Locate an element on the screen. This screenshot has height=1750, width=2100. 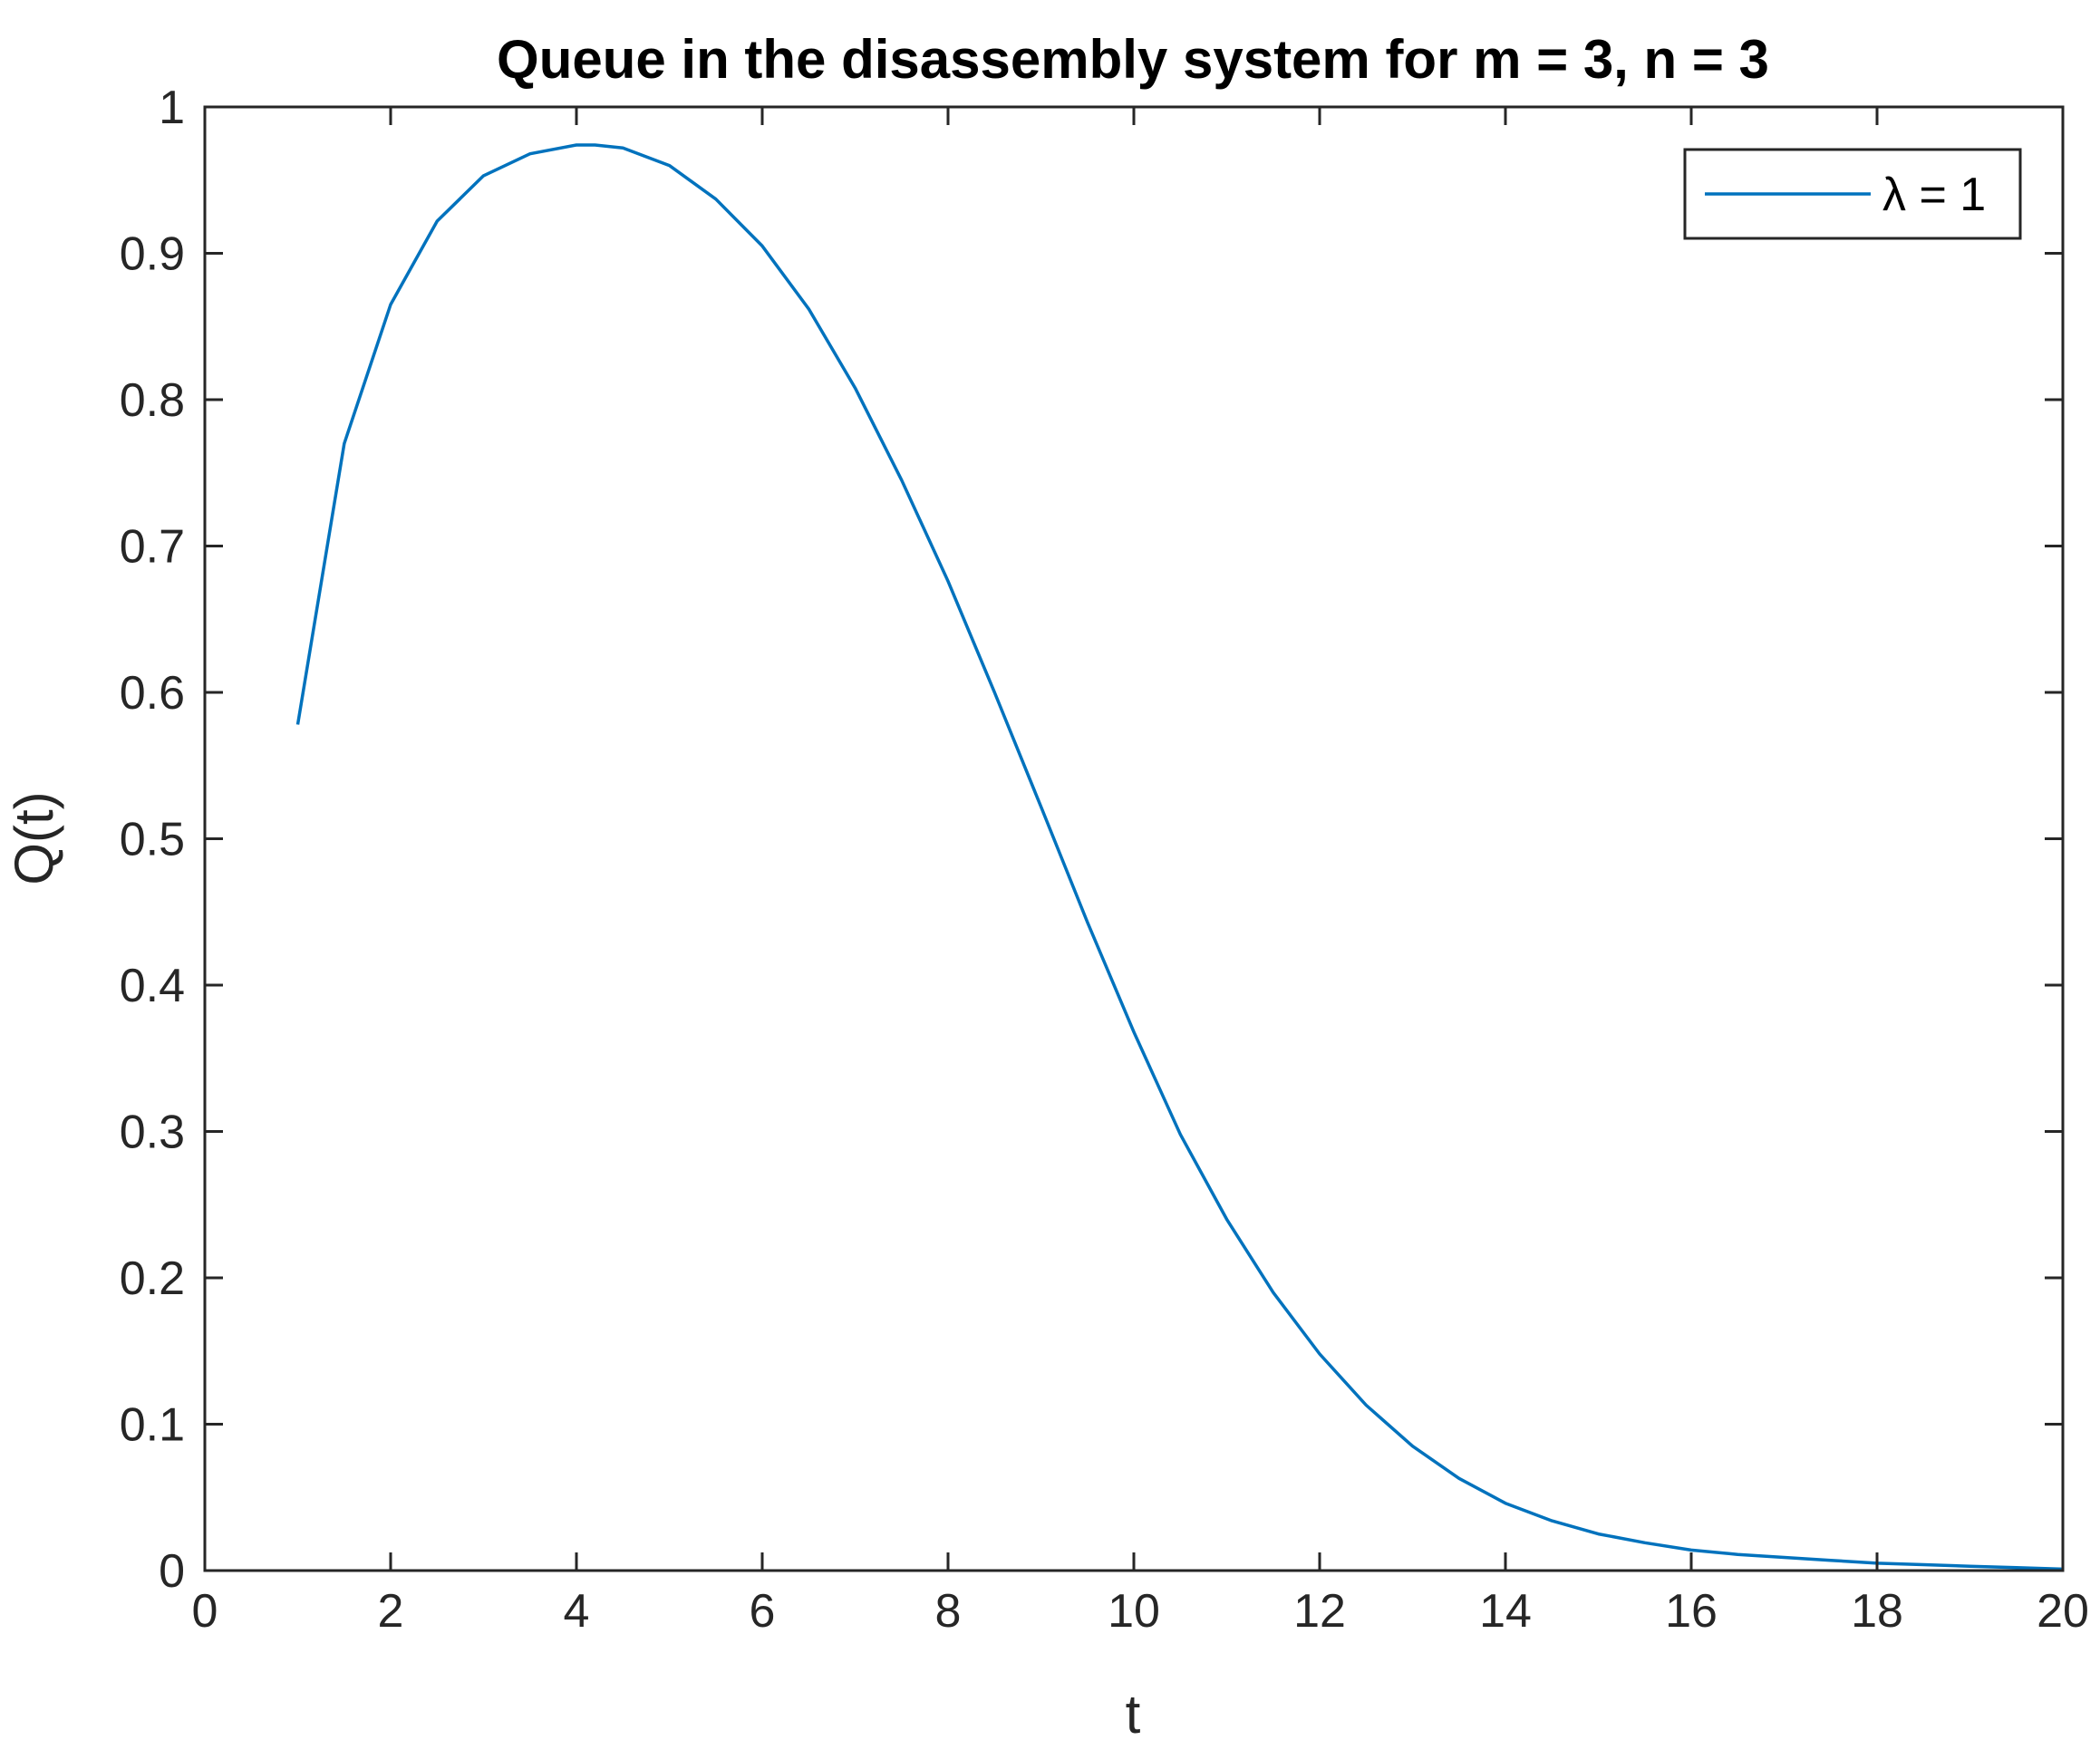
y-tick-label: 0.8 is located at coordinates (152, 400).